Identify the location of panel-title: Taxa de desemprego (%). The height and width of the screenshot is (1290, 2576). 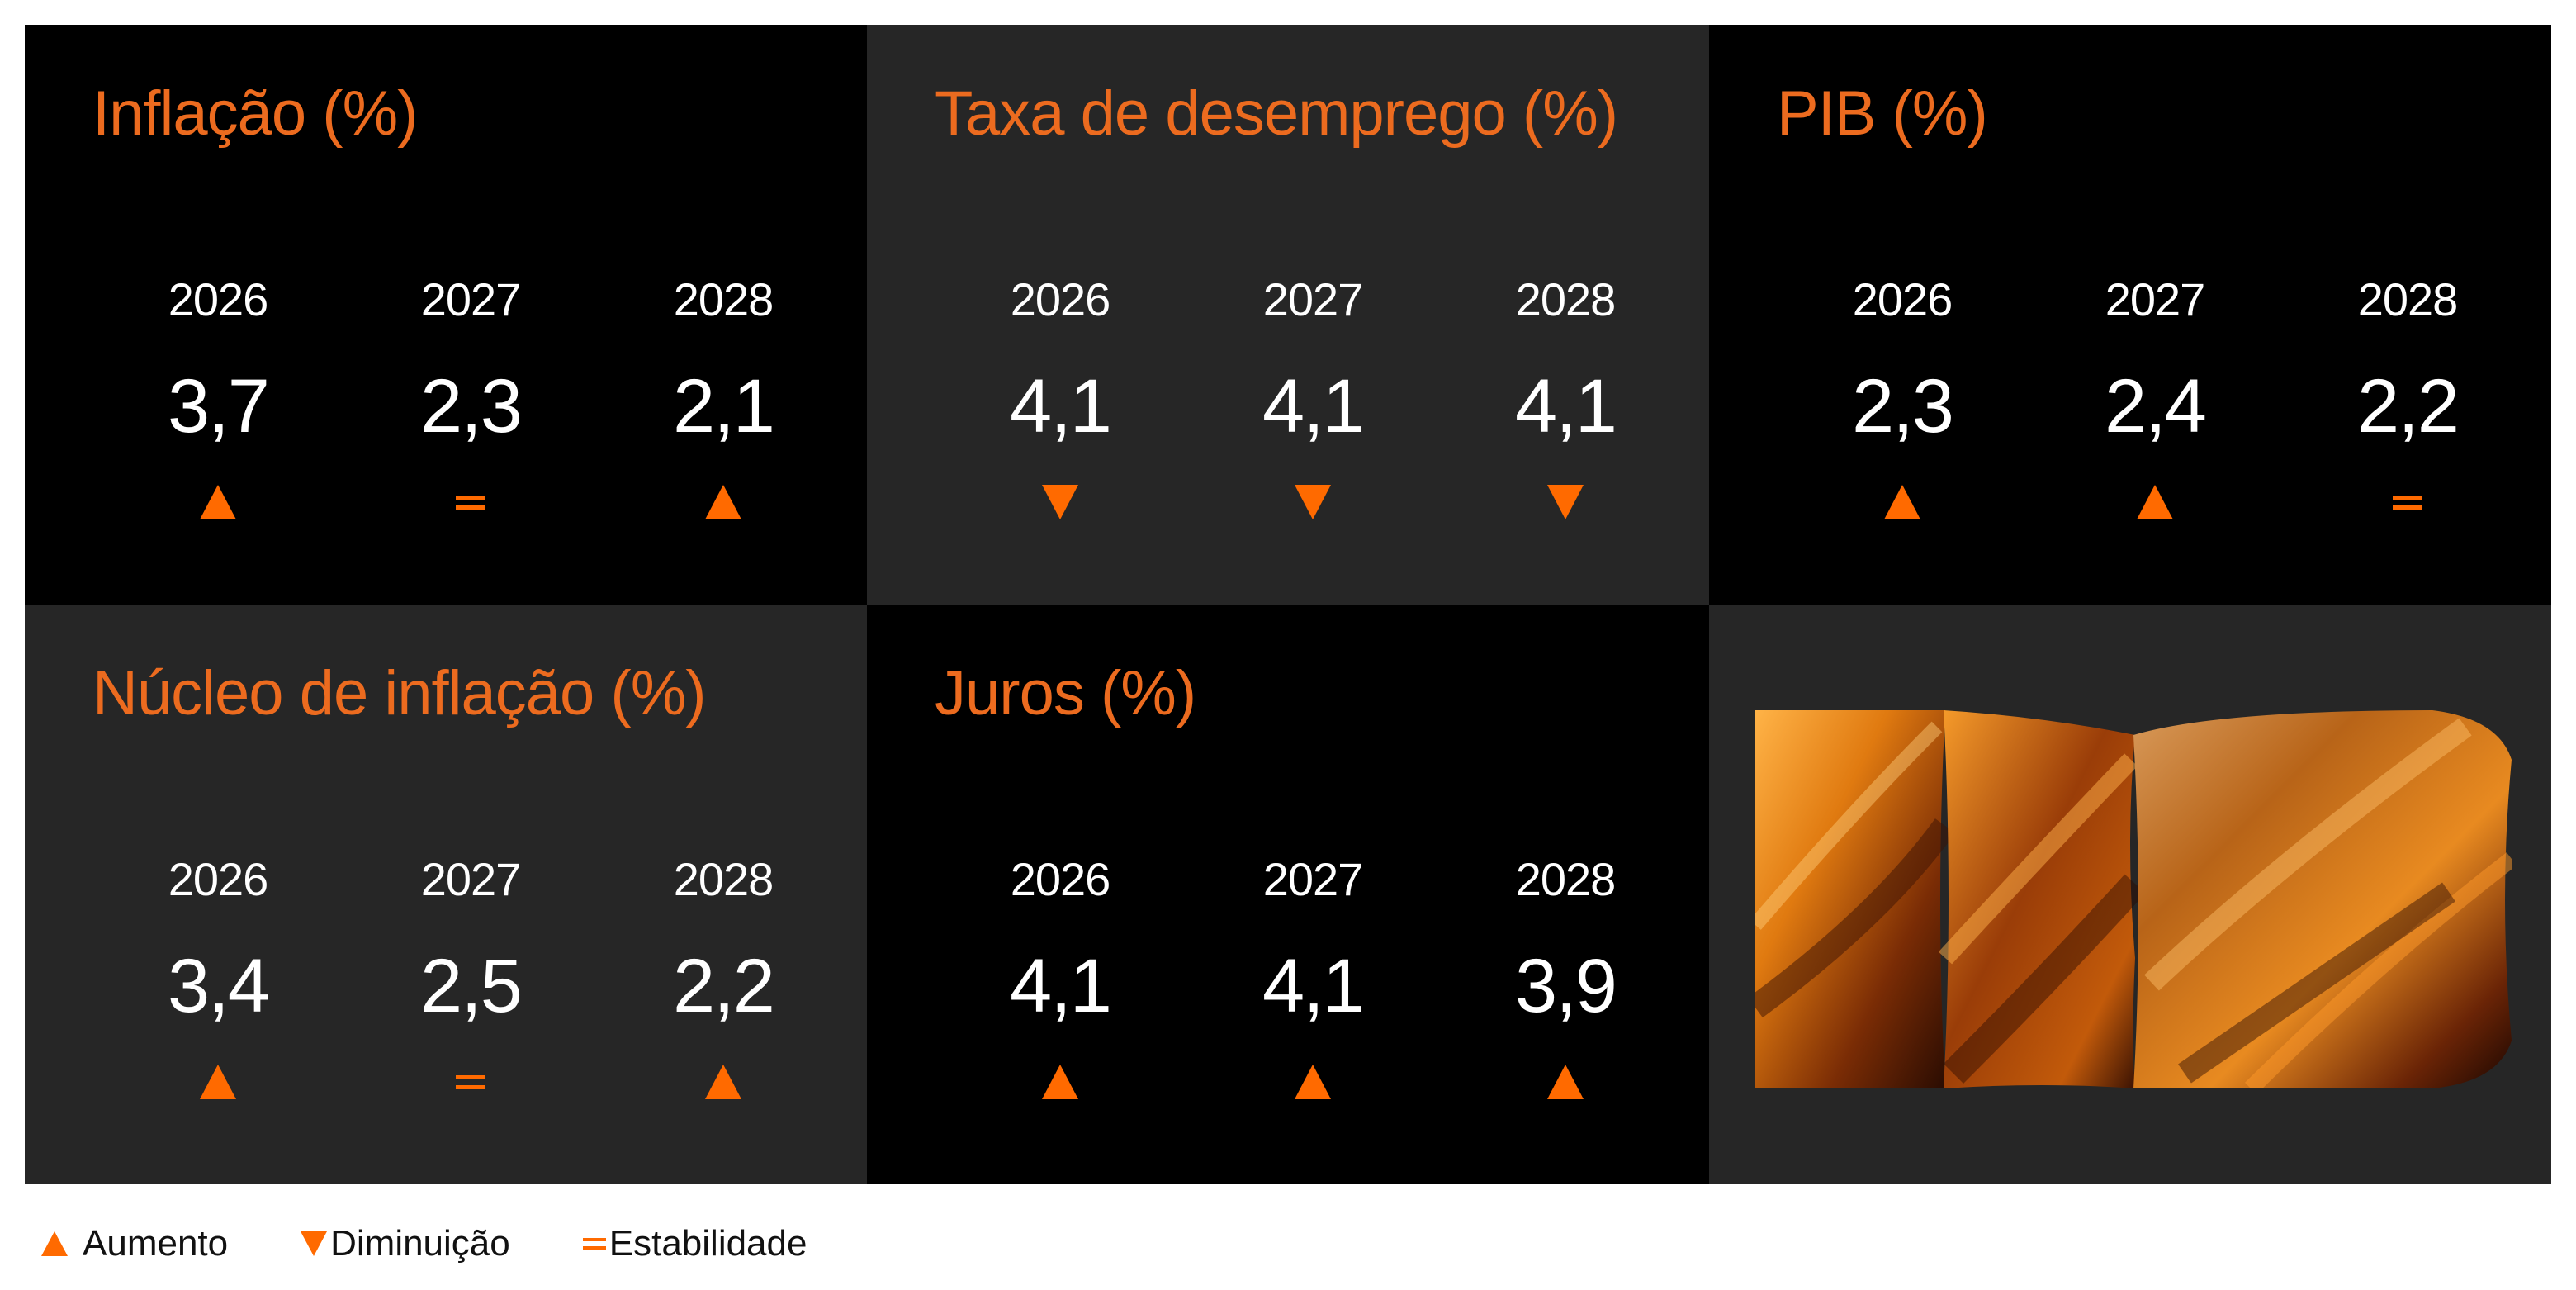
(1276, 114).